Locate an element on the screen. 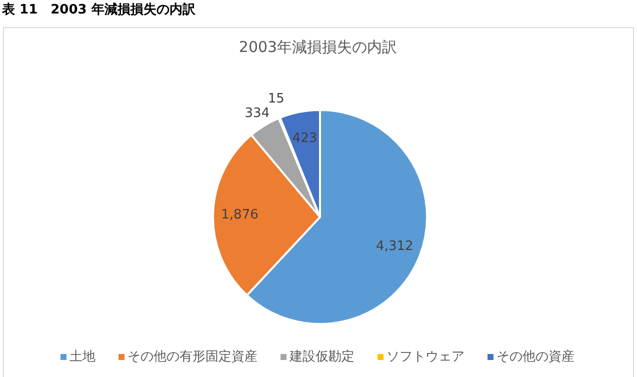  data-label: 15 is located at coordinates (276, 99).